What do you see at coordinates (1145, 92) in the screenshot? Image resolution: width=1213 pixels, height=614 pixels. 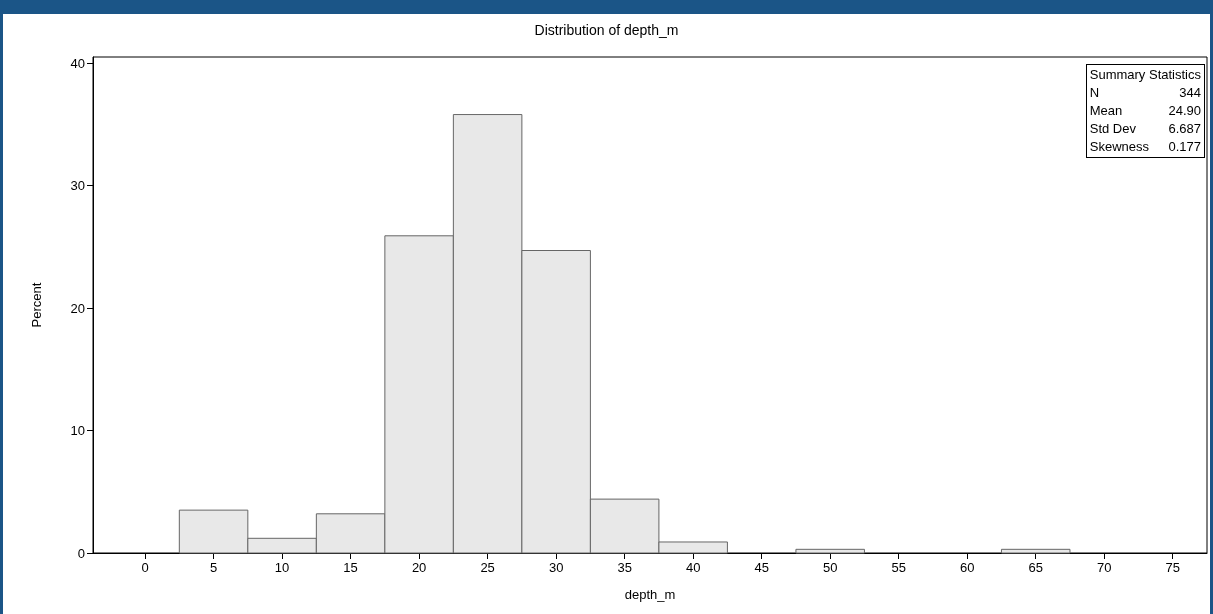 I see `text: N 344` at bounding box center [1145, 92].